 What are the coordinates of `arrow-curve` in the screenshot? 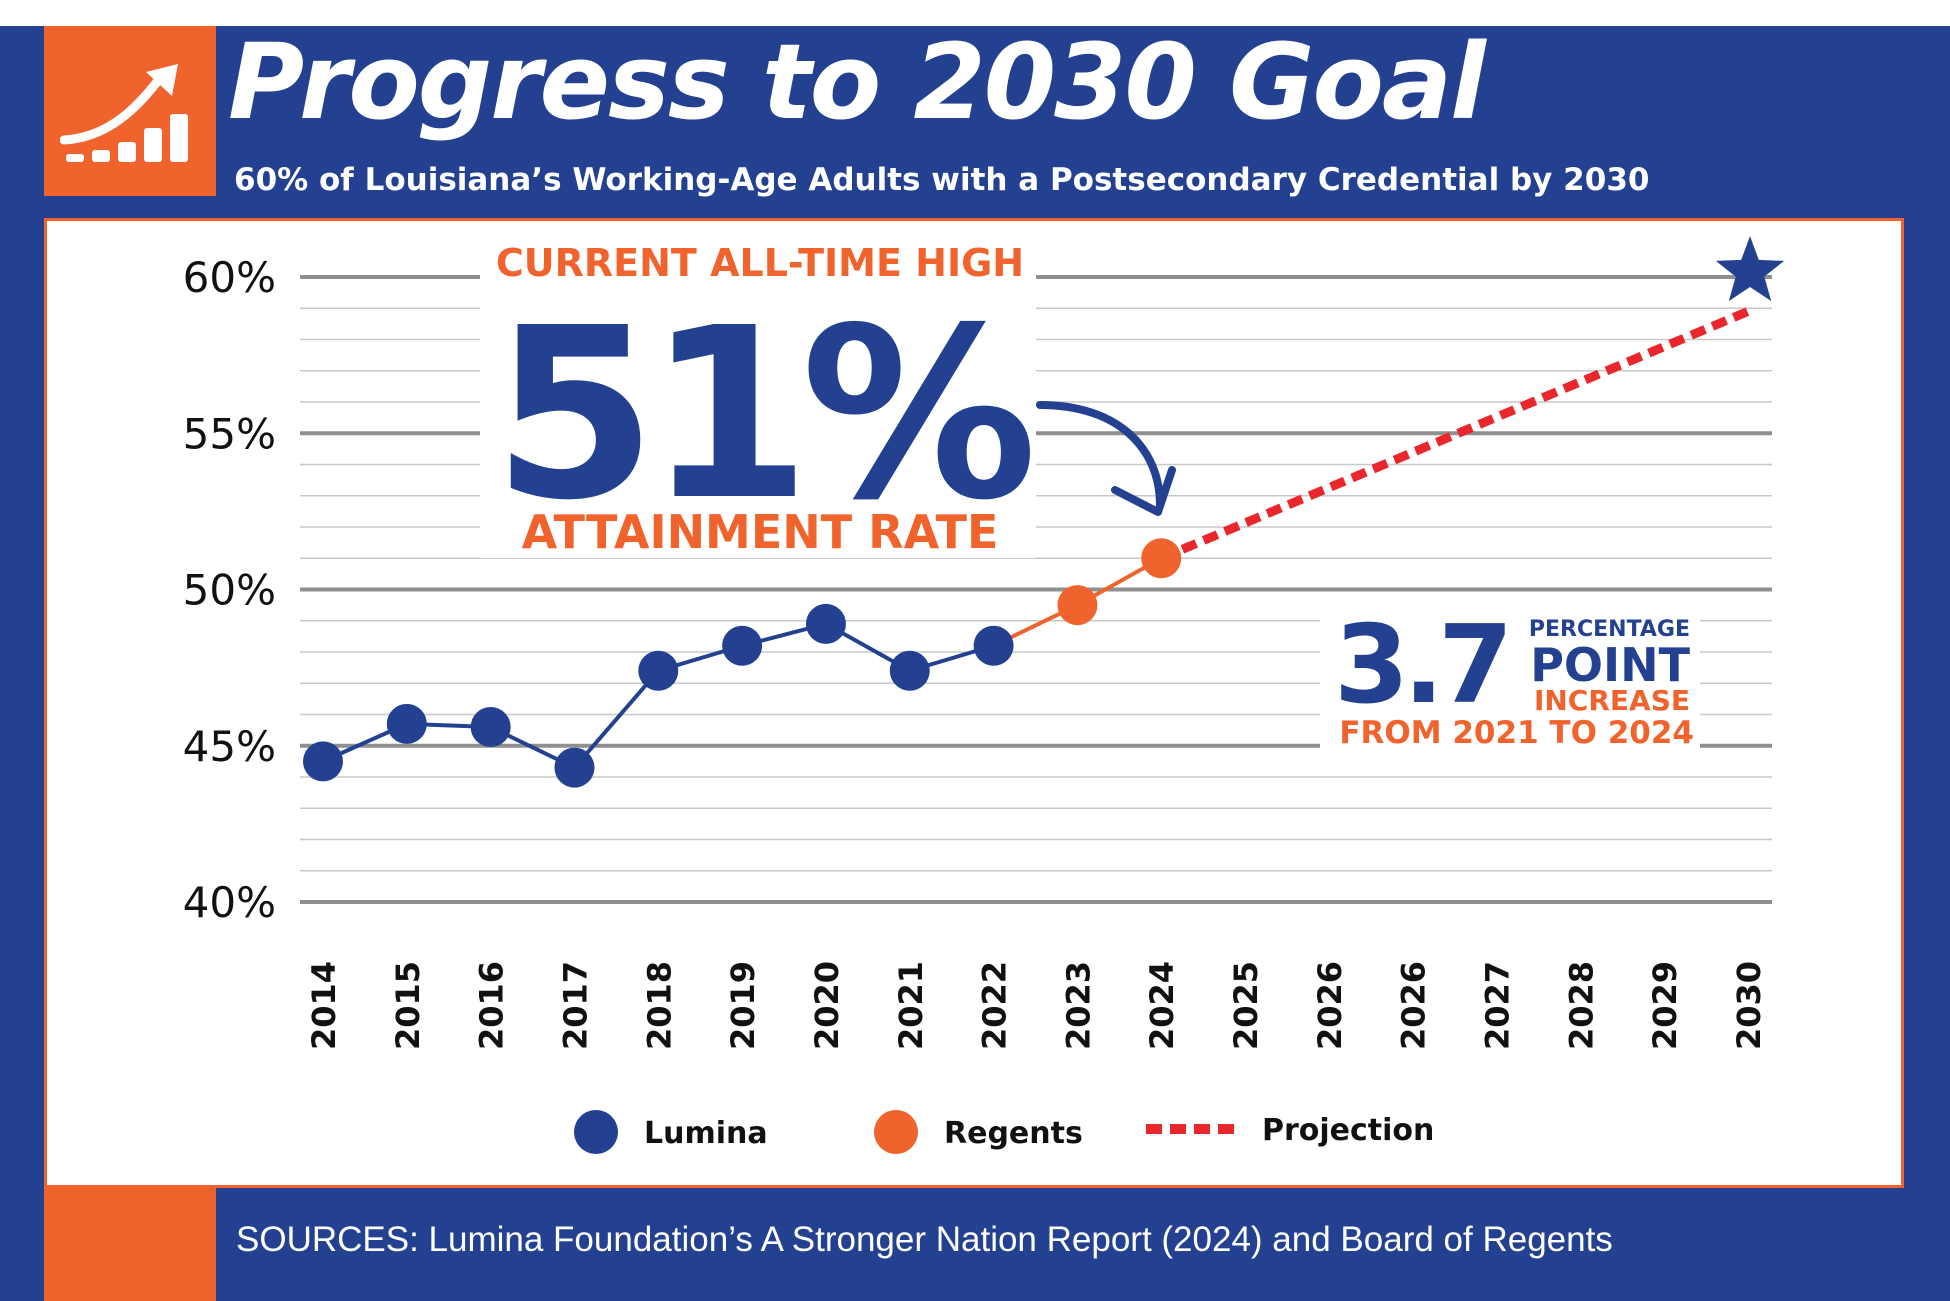 It's located at (1100, 455).